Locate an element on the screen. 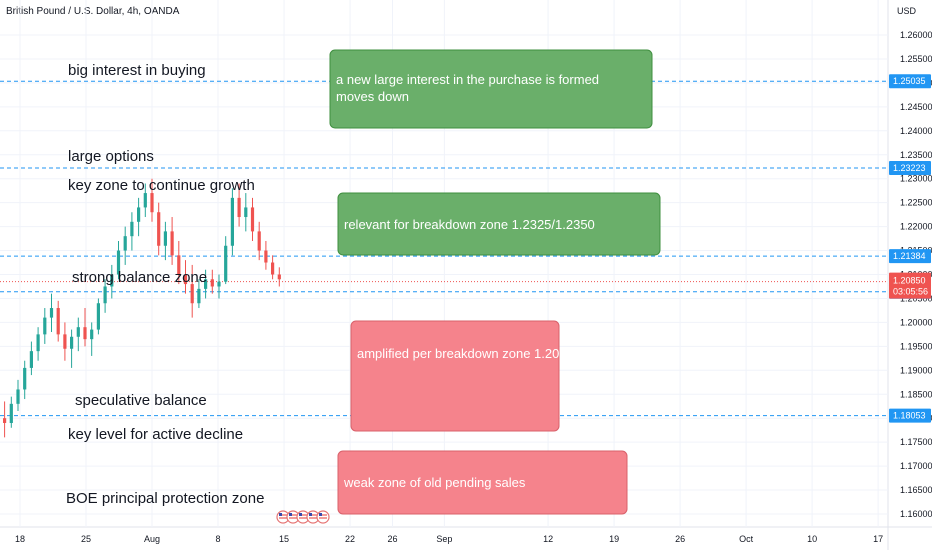 The width and height of the screenshot is (932, 550). level-label: speculative balance is located at coordinates (141, 400).